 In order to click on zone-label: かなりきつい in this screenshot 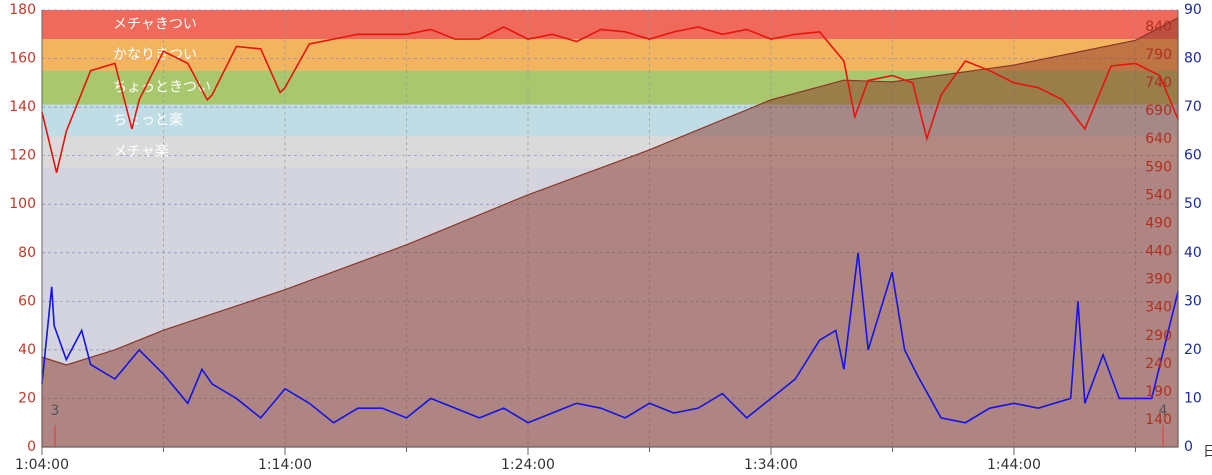, I will do `click(155, 55)`.